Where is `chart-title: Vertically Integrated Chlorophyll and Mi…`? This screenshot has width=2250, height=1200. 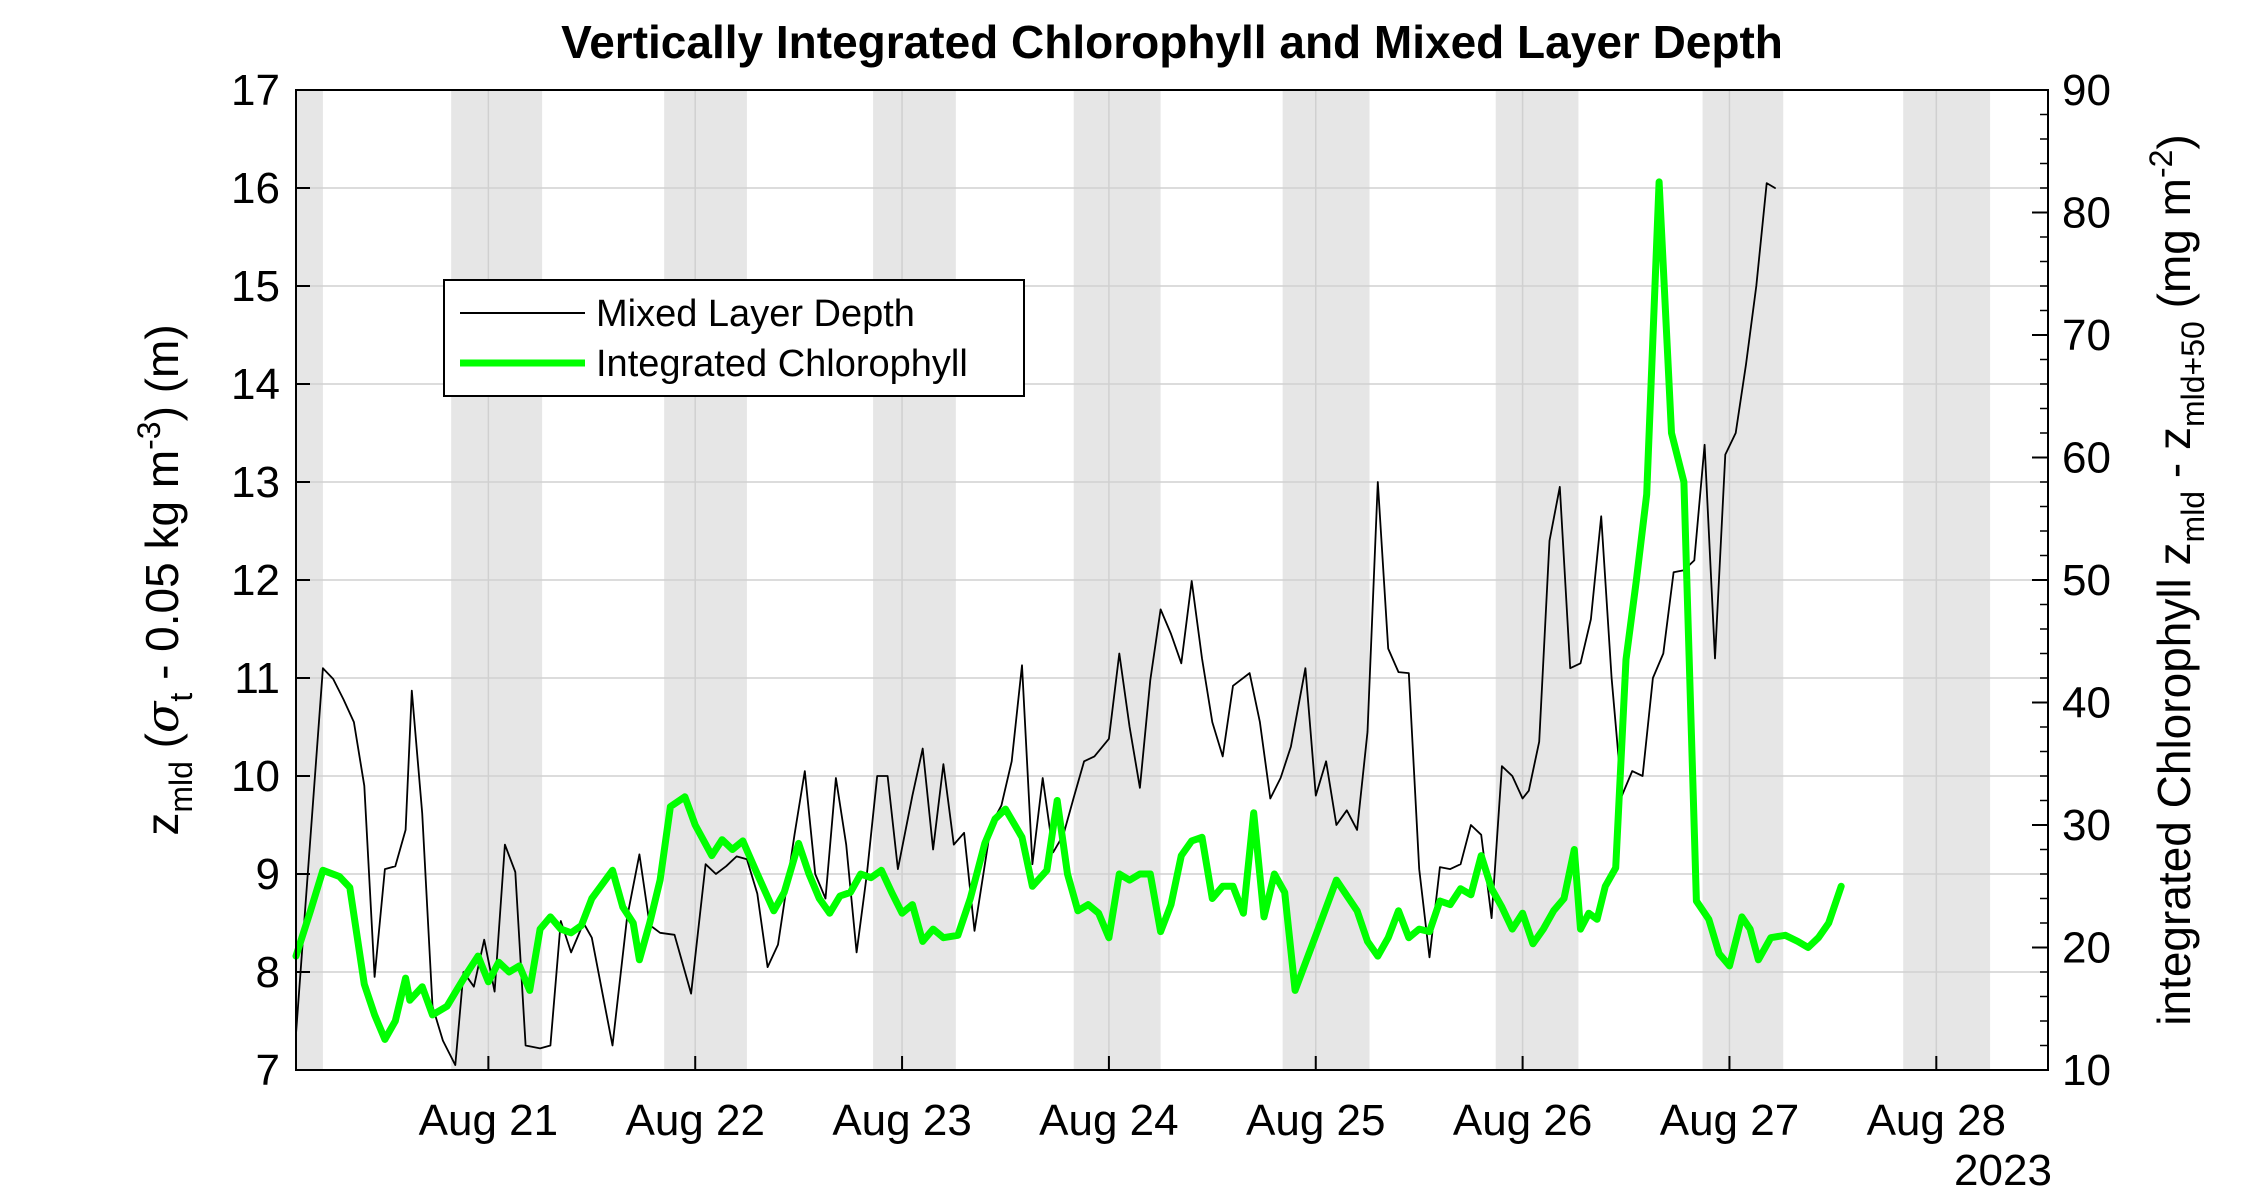 chart-title: Vertically Integrated Chlorophyll and Mi… is located at coordinates (1172, 42).